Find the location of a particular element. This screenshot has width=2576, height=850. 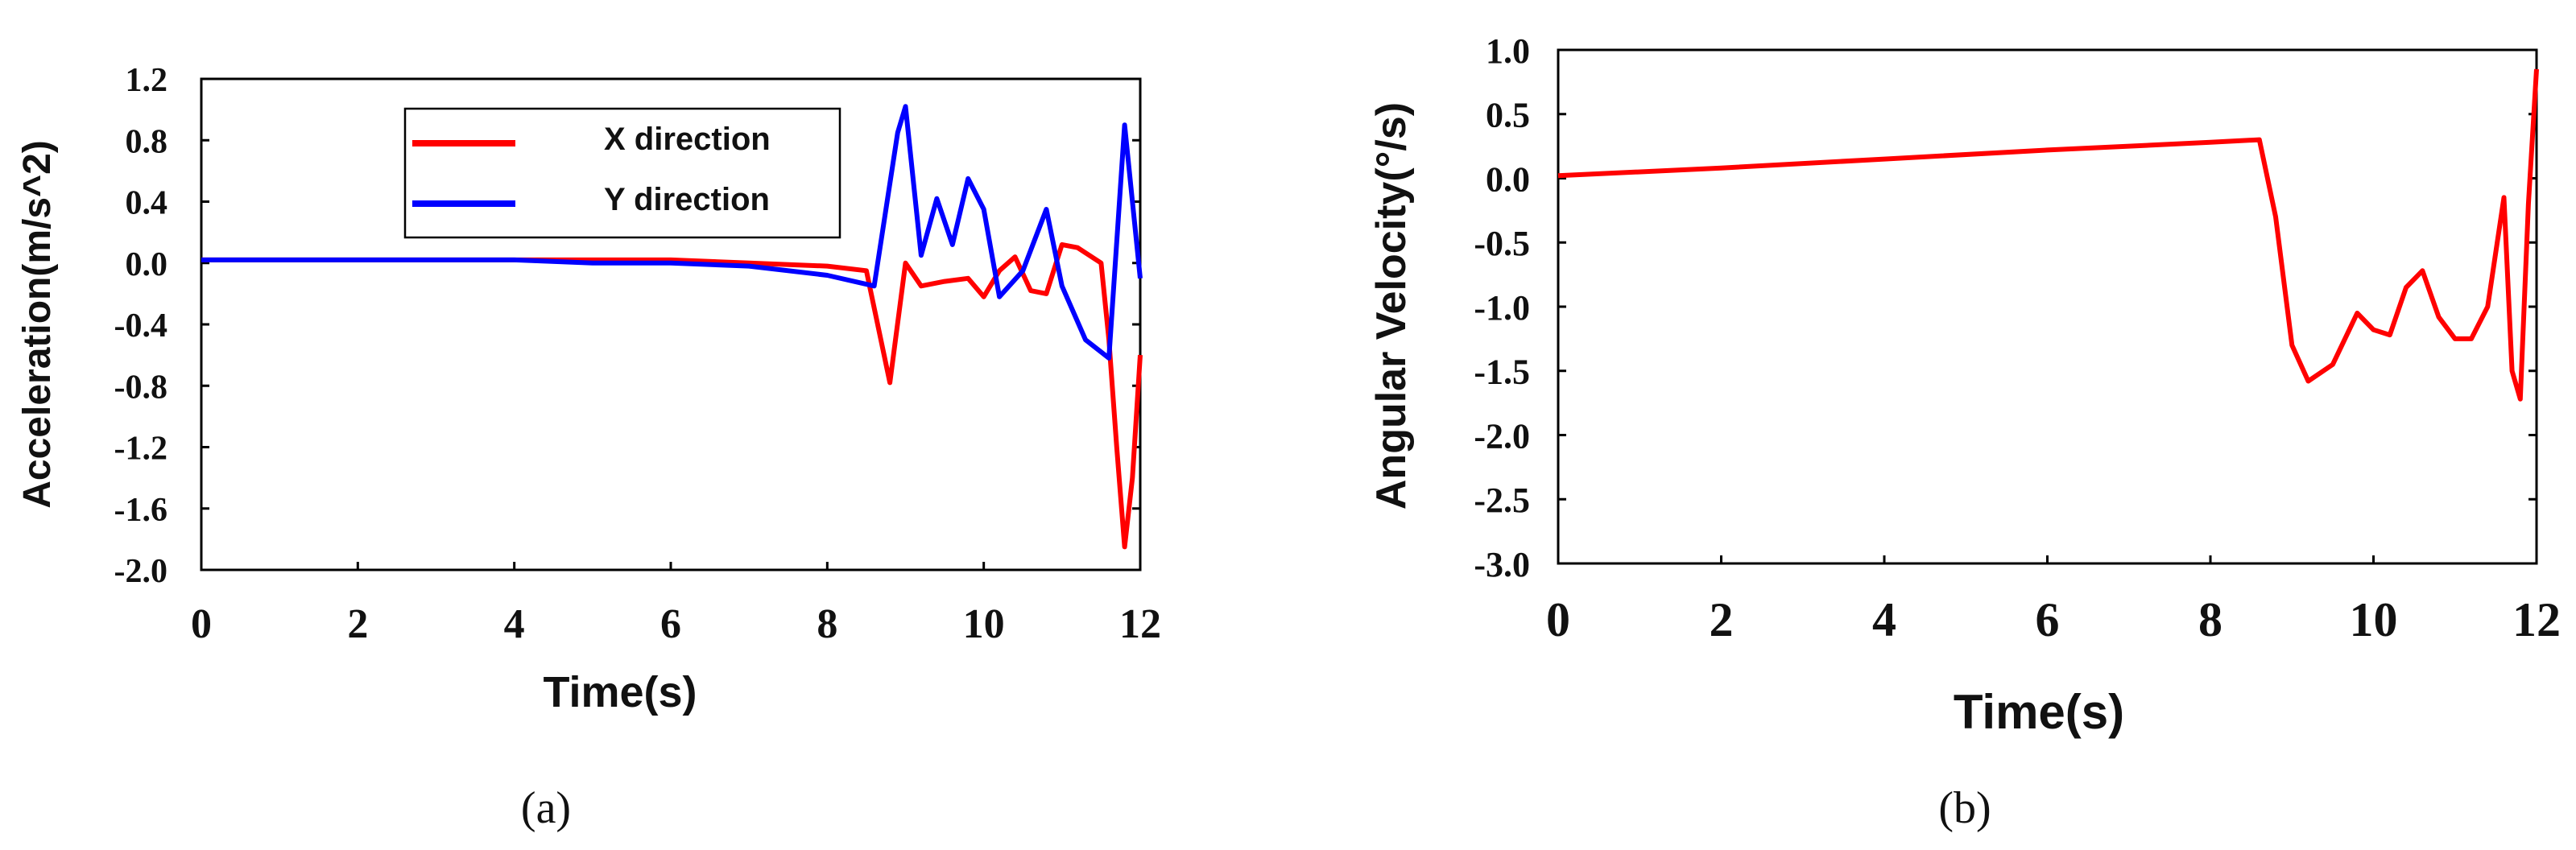

legend-label-y-direction: Y direction is located at coordinates (687, 200).